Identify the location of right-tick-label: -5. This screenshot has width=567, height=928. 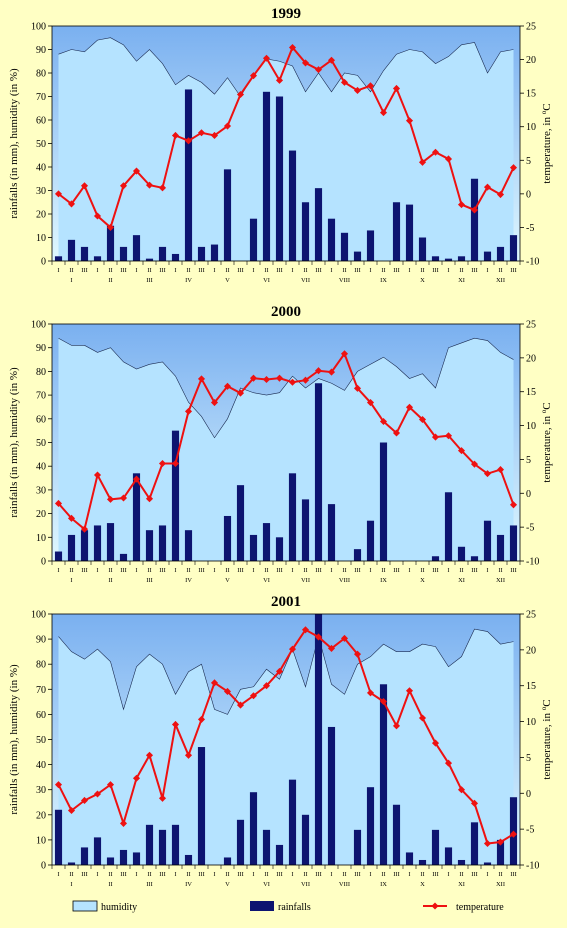
(530, 528).